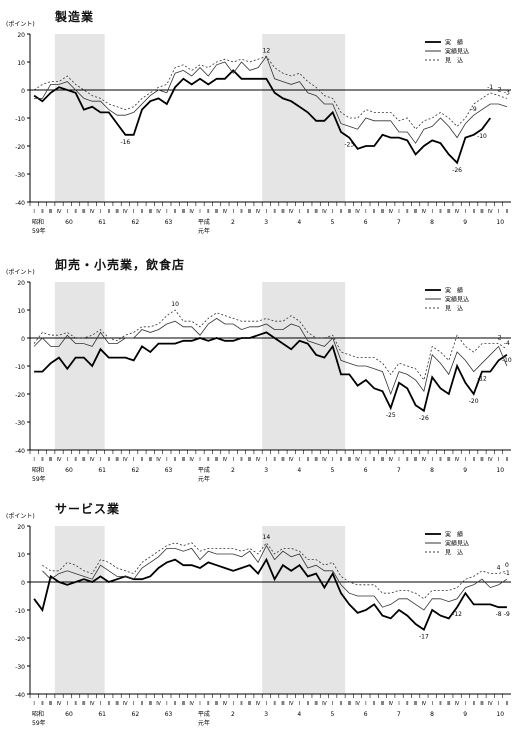 This screenshot has width=528, height=738. What do you see at coordinates (457, 300) in the screenshot?
I see `legend-label-expected: 実績見込` at bounding box center [457, 300].